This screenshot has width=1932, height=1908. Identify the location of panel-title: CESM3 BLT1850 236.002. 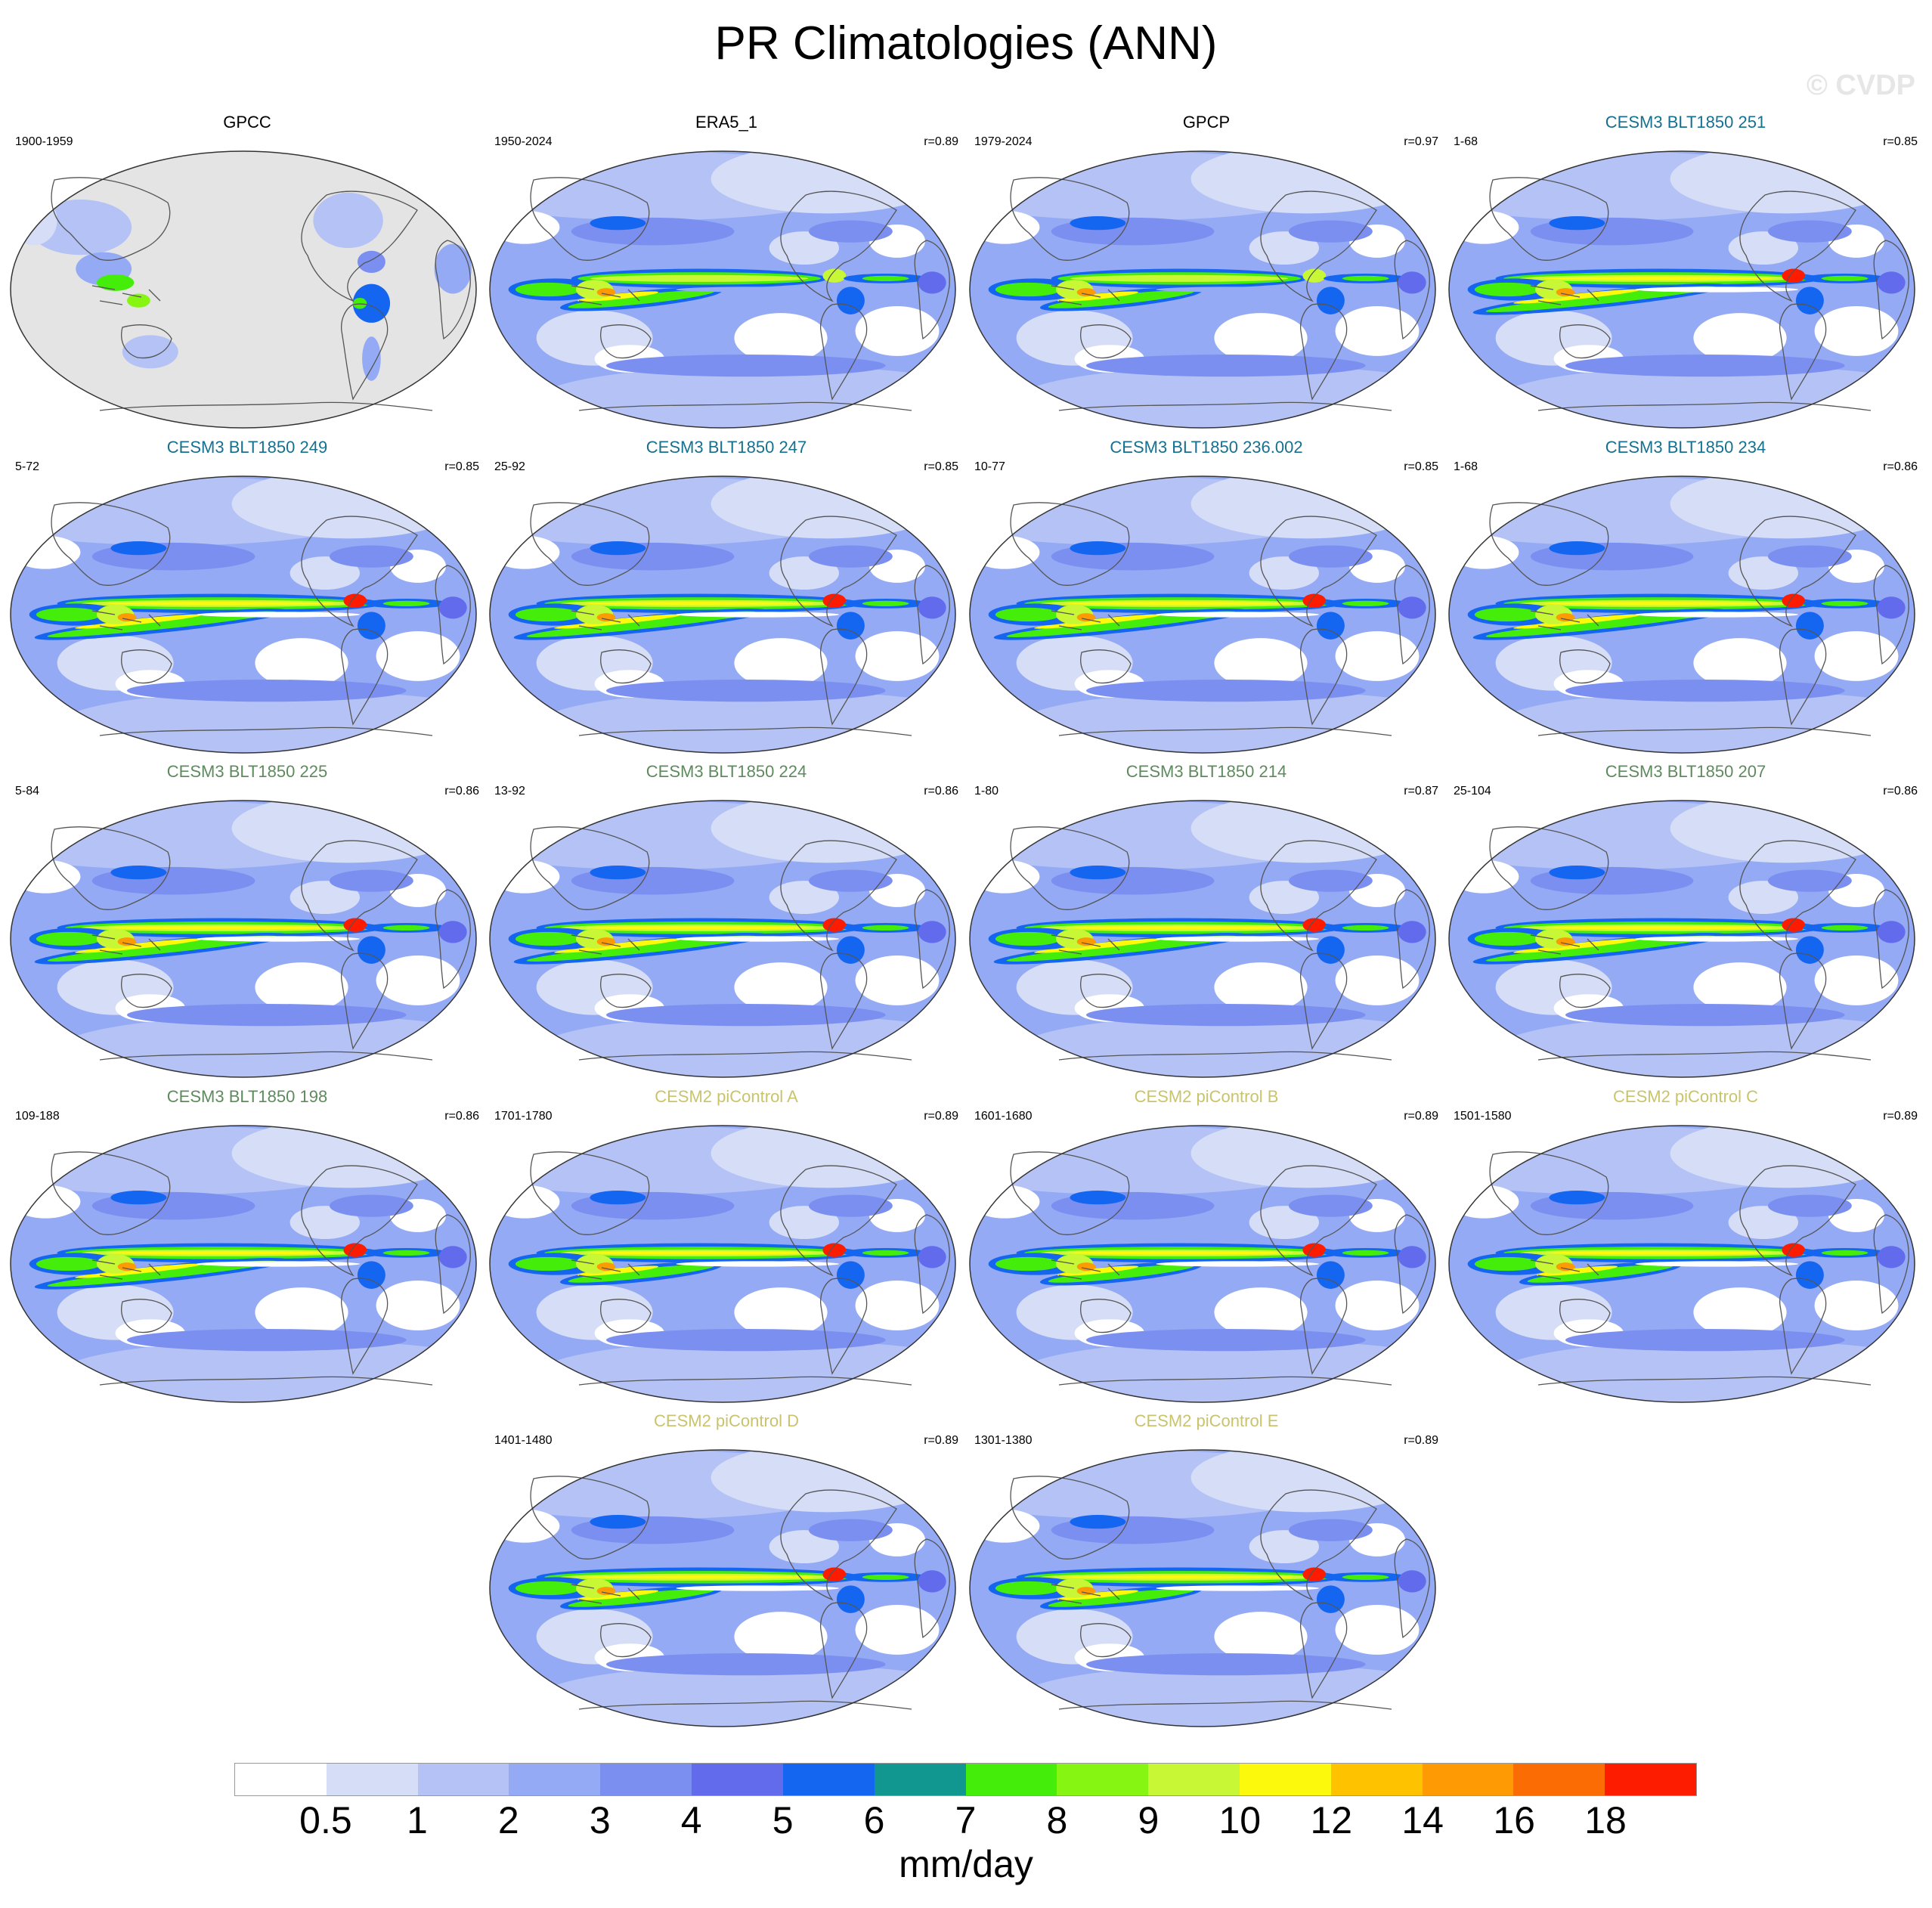
(1206, 448).